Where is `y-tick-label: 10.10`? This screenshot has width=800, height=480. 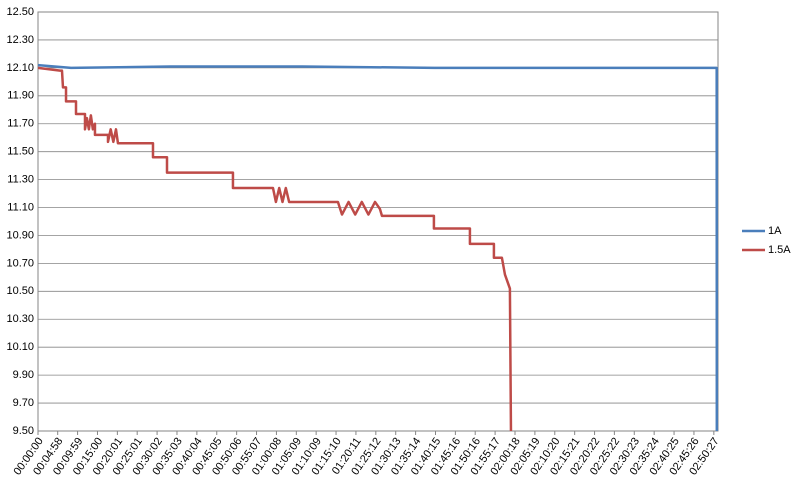 y-tick-label: 10.10 is located at coordinates (20, 347).